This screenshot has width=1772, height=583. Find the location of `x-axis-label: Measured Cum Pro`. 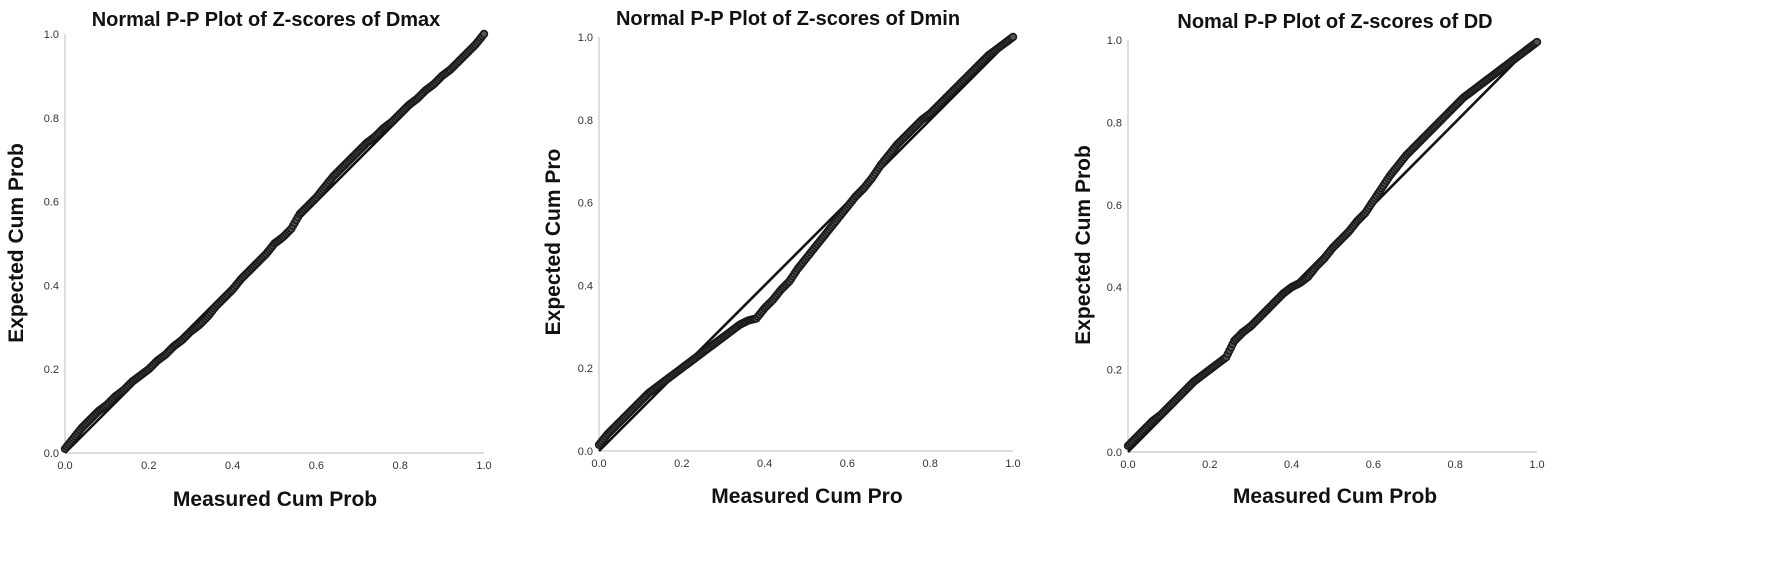

x-axis-label: Measured Cum Pro is located at coordinates (806, 496).